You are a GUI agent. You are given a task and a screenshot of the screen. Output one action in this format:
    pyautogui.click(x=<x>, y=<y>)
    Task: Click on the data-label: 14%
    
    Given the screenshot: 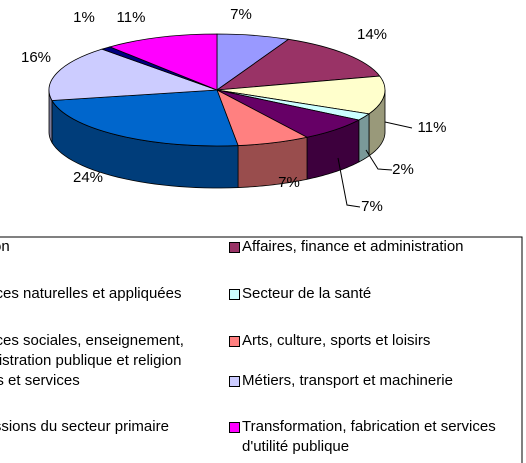 What is the action you would take?
    pyautogui.click(x=372, y=34)
    